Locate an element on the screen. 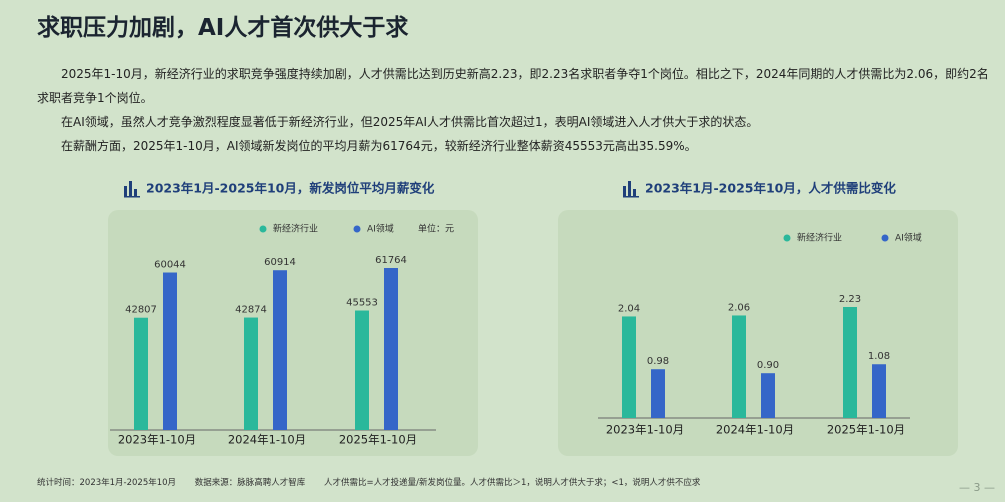 The image size is (1005, 502). data-label: 42807 is located at coordinates (141, 310).